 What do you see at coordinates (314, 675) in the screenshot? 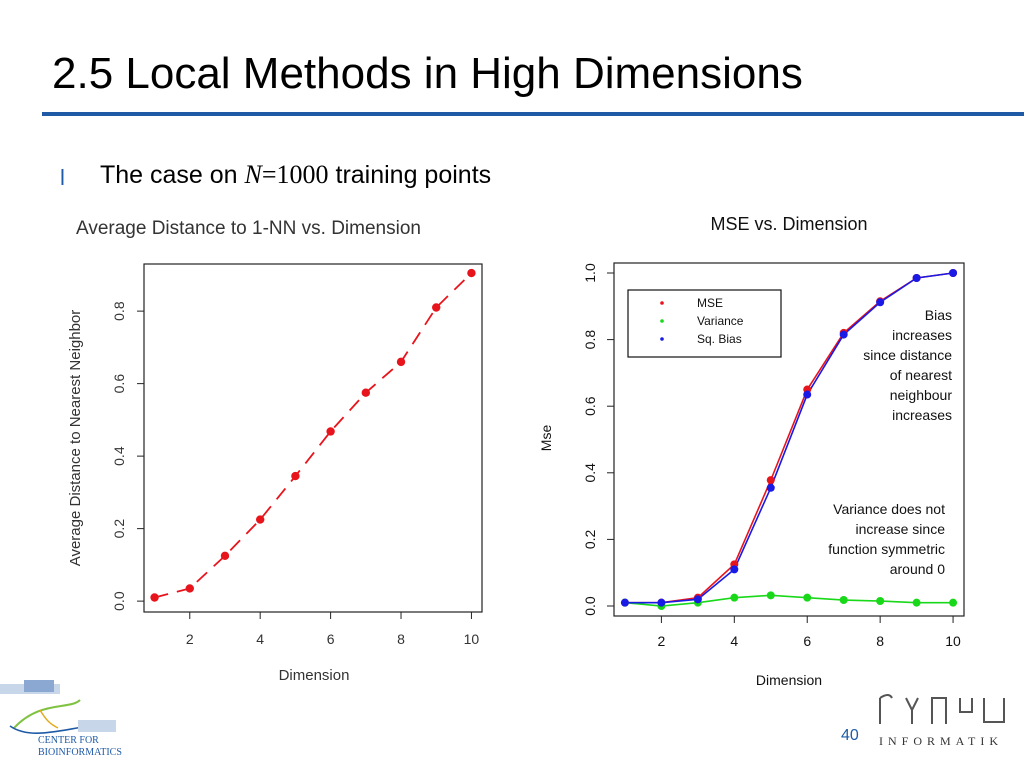
I see `chart1-xlabel: Dimension` at bounding box center [314, 675].